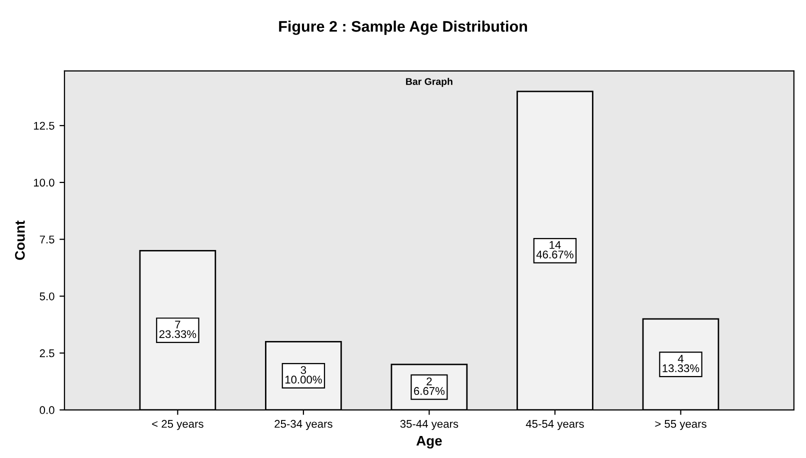 The image size is (806, 458). I want to click on x-tick-label: 35-44 years, so click(429, 425).